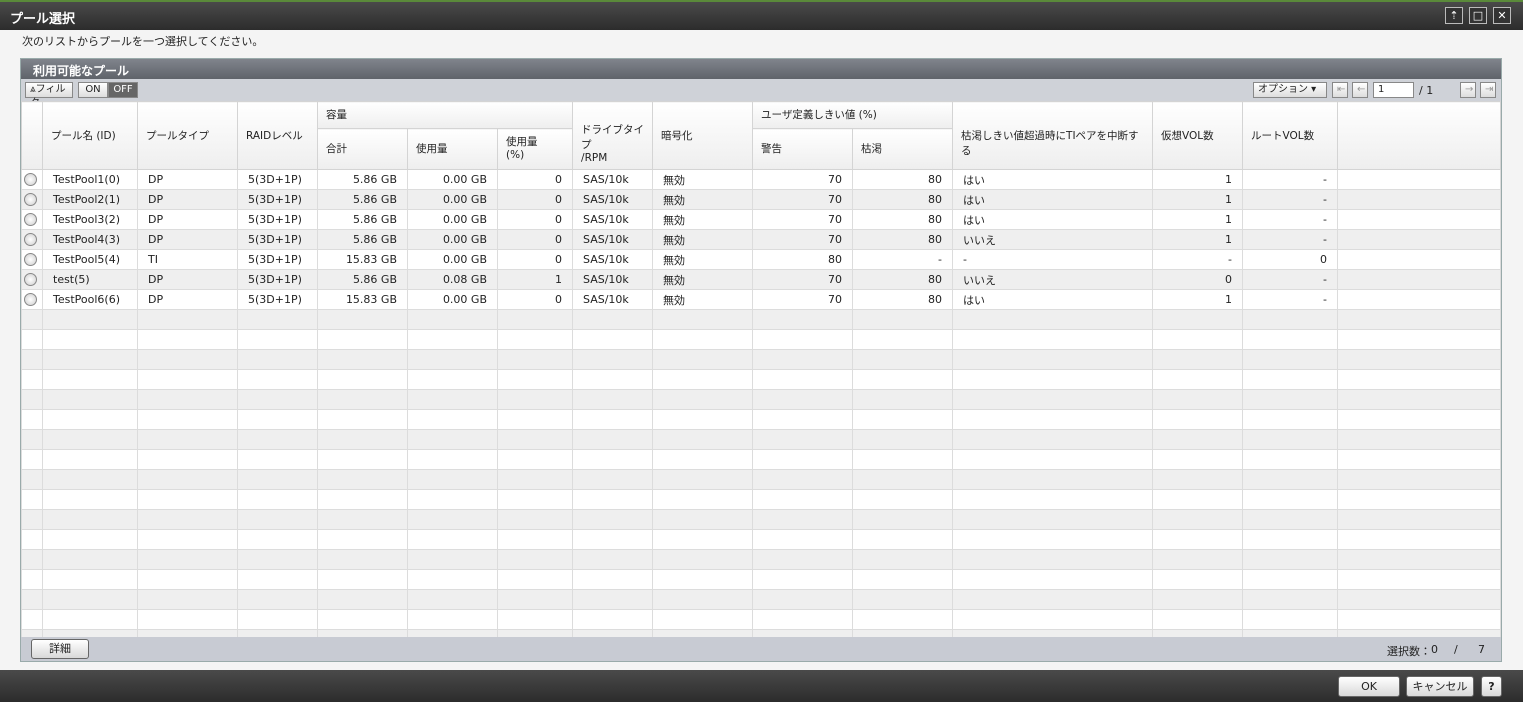 The width and height of the screenshot is (1523, 702). I want to click on maximize-button: □, so click(1478, 15).